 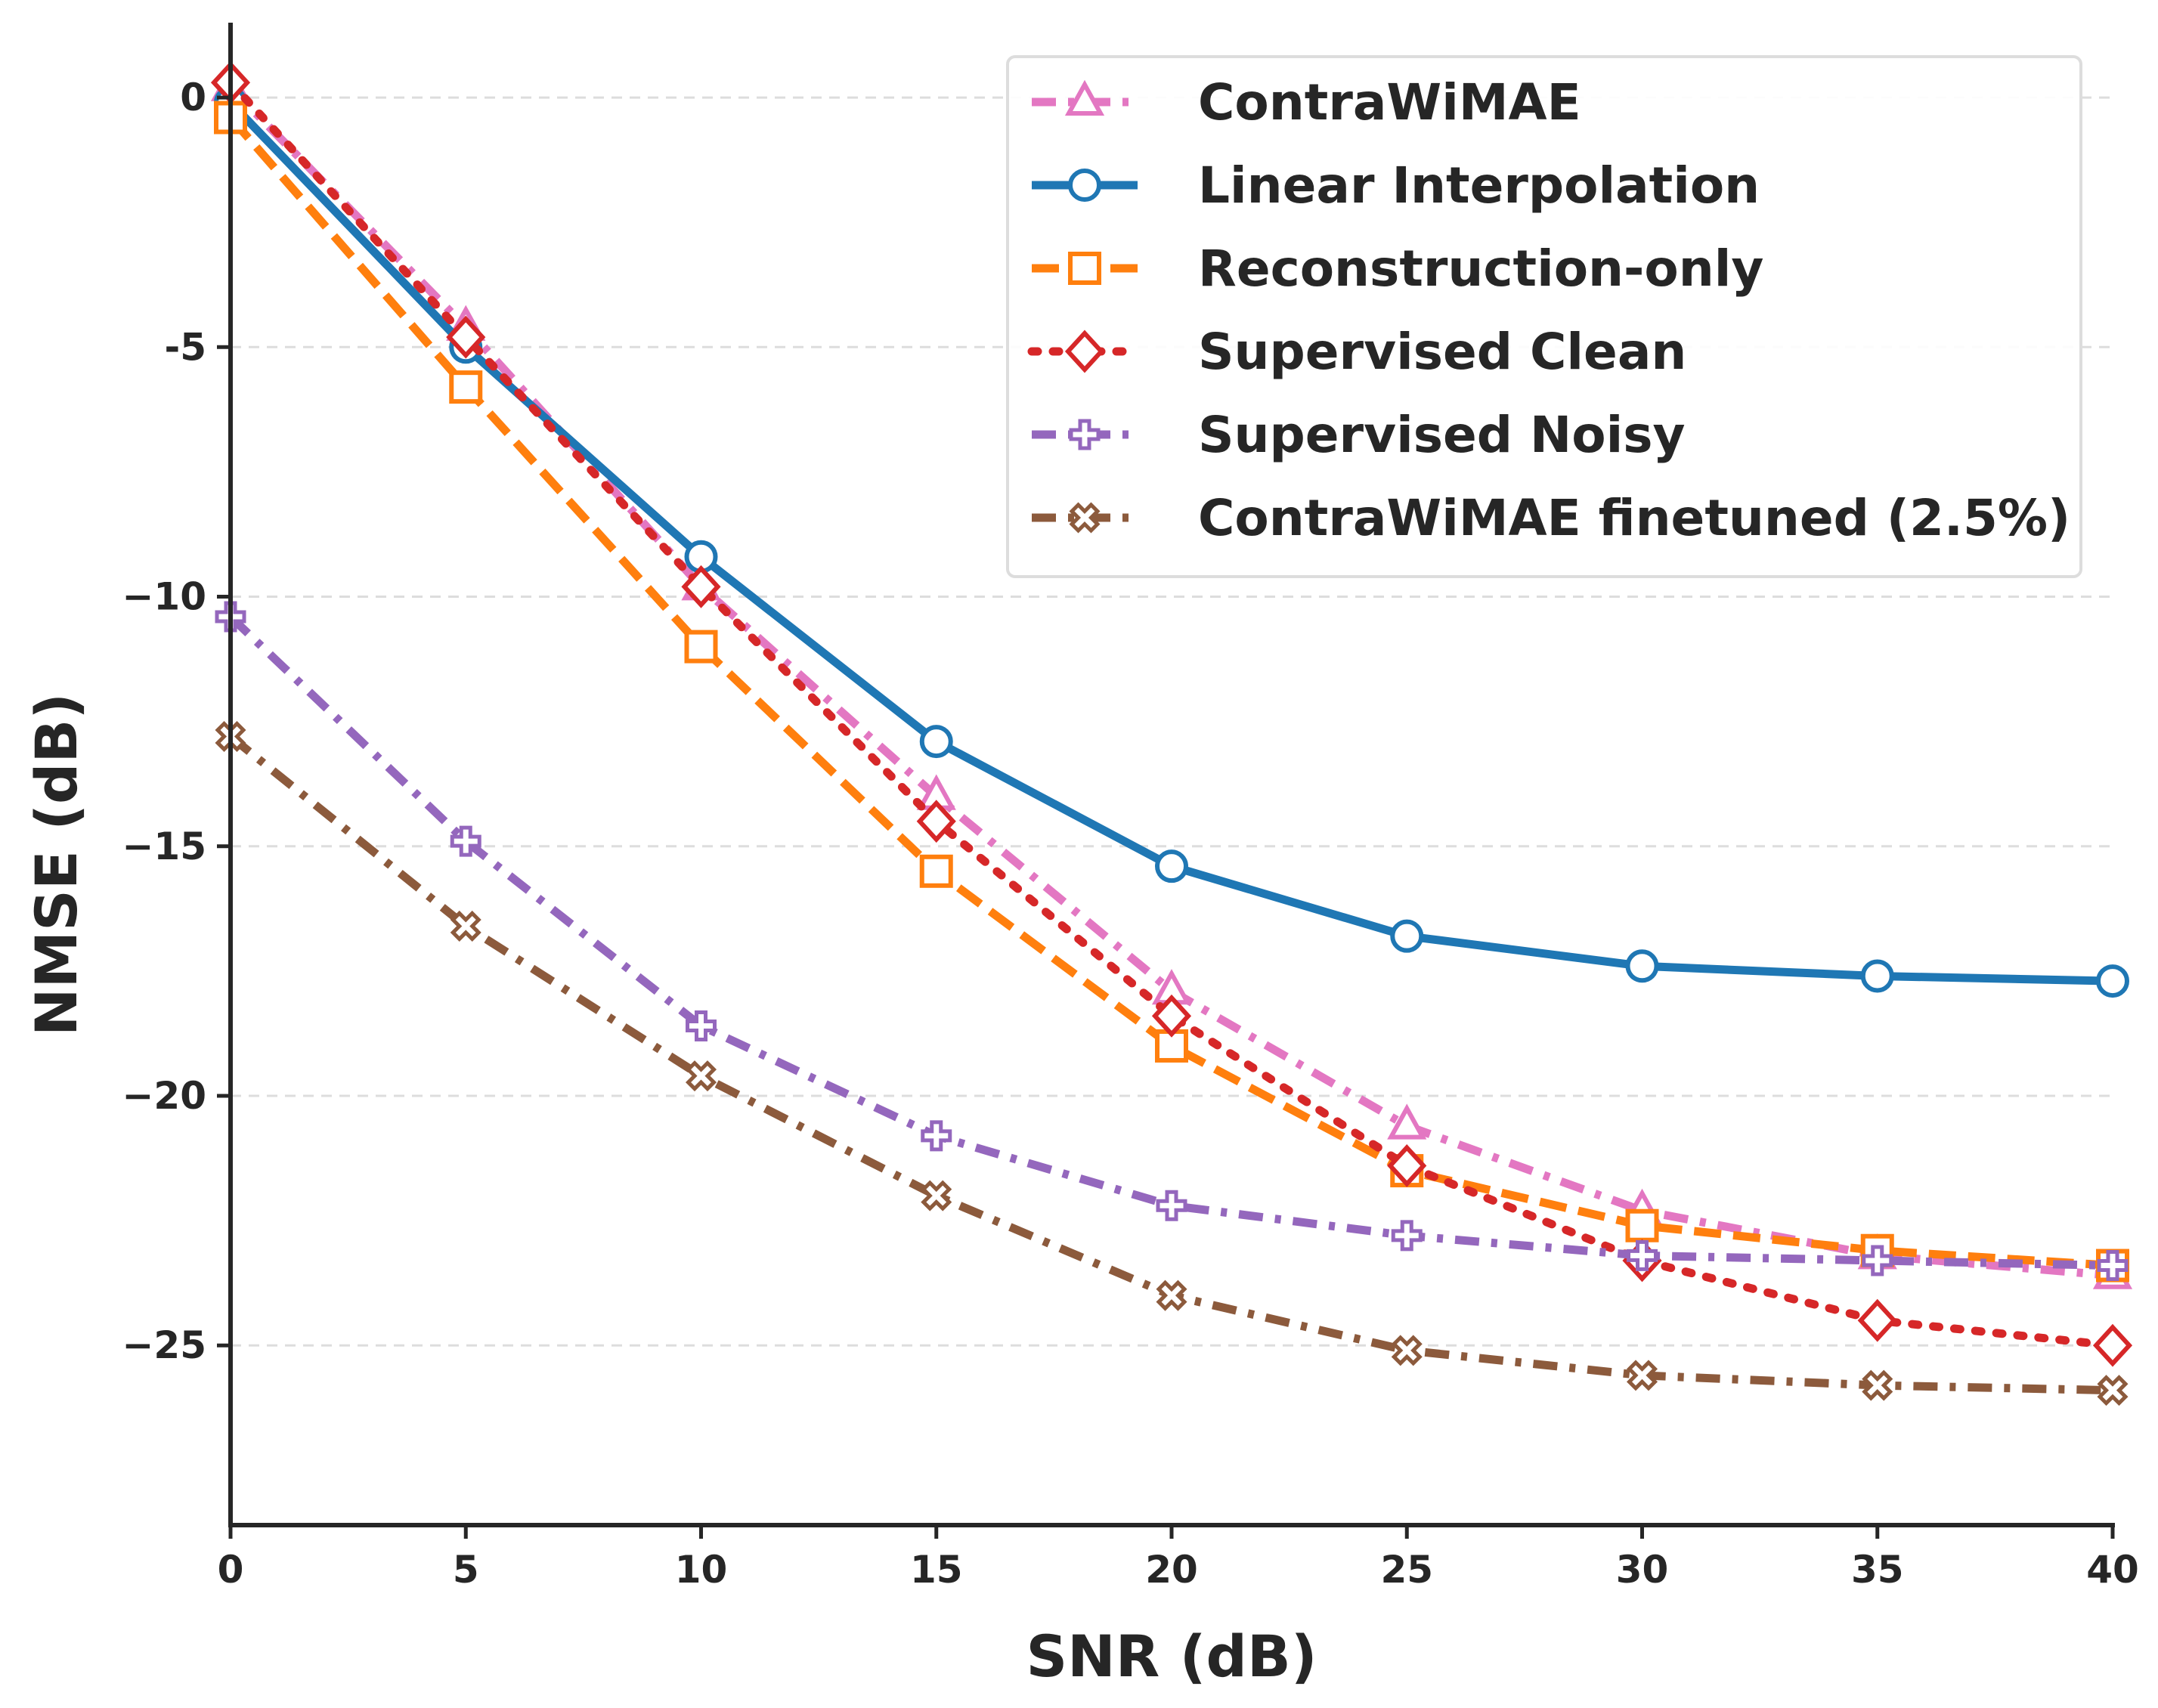 I want to click on y-tick-label-0: 0, so click(x=193, y=97).